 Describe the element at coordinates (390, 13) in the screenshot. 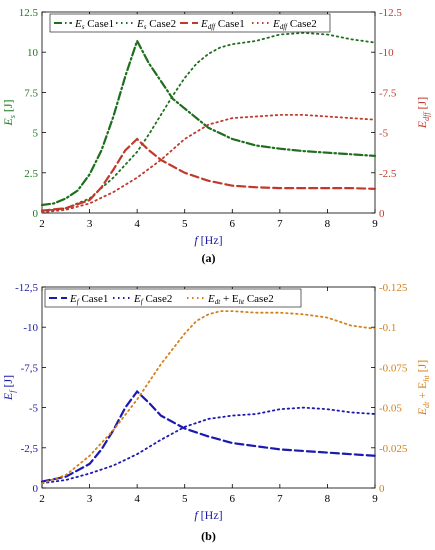

I see `y-right-tick-label: -12.5` at that location.